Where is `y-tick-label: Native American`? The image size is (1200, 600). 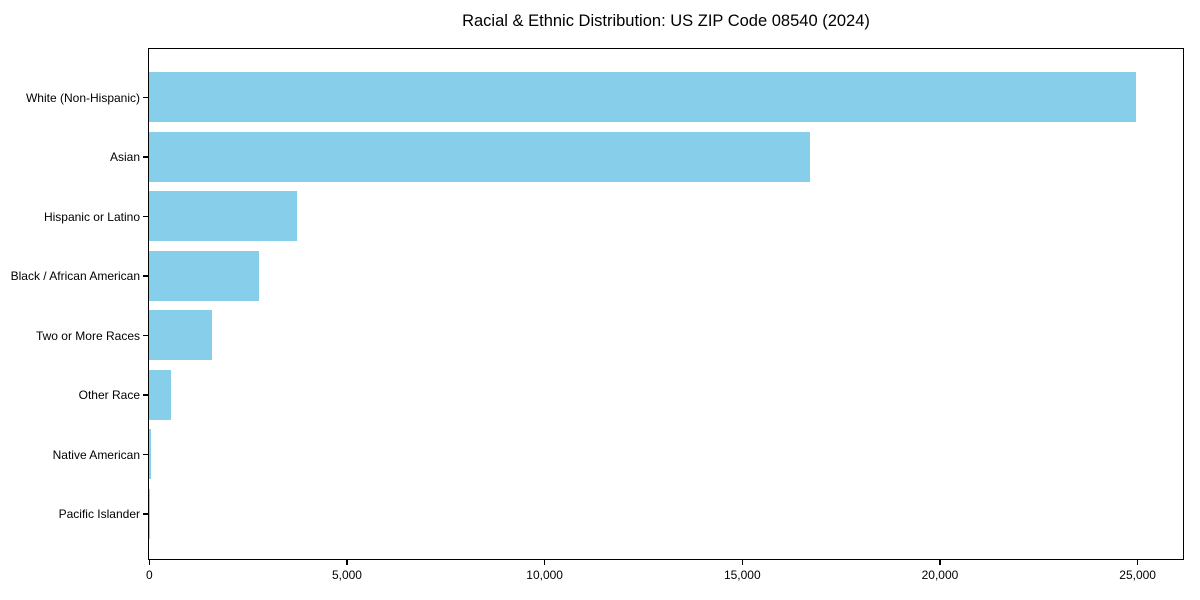 y-tick-label: Native American is located at coordinates (96, 454).